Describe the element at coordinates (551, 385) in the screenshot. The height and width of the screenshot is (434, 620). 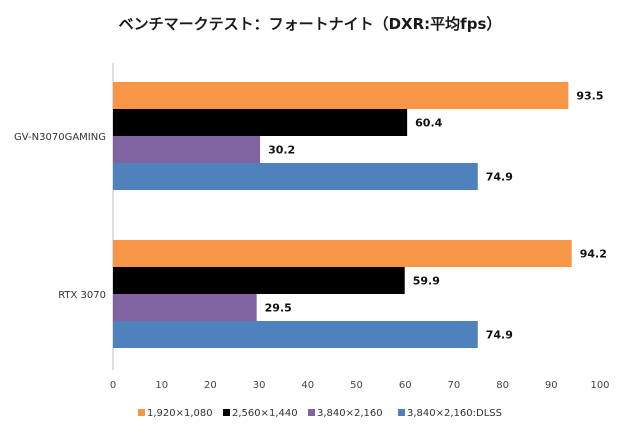
I see `x-tick-label: 90` at that location.